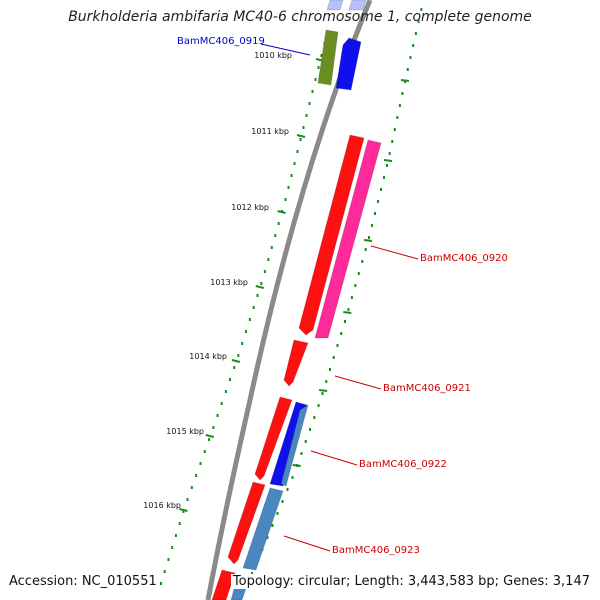 The width and height of the screenshot is (600, 600). What do you see at coordinates (229, 282) in the screenshot?
I see `kbp-tick-label: 1013 kbp` at bounding box center [229, 282].